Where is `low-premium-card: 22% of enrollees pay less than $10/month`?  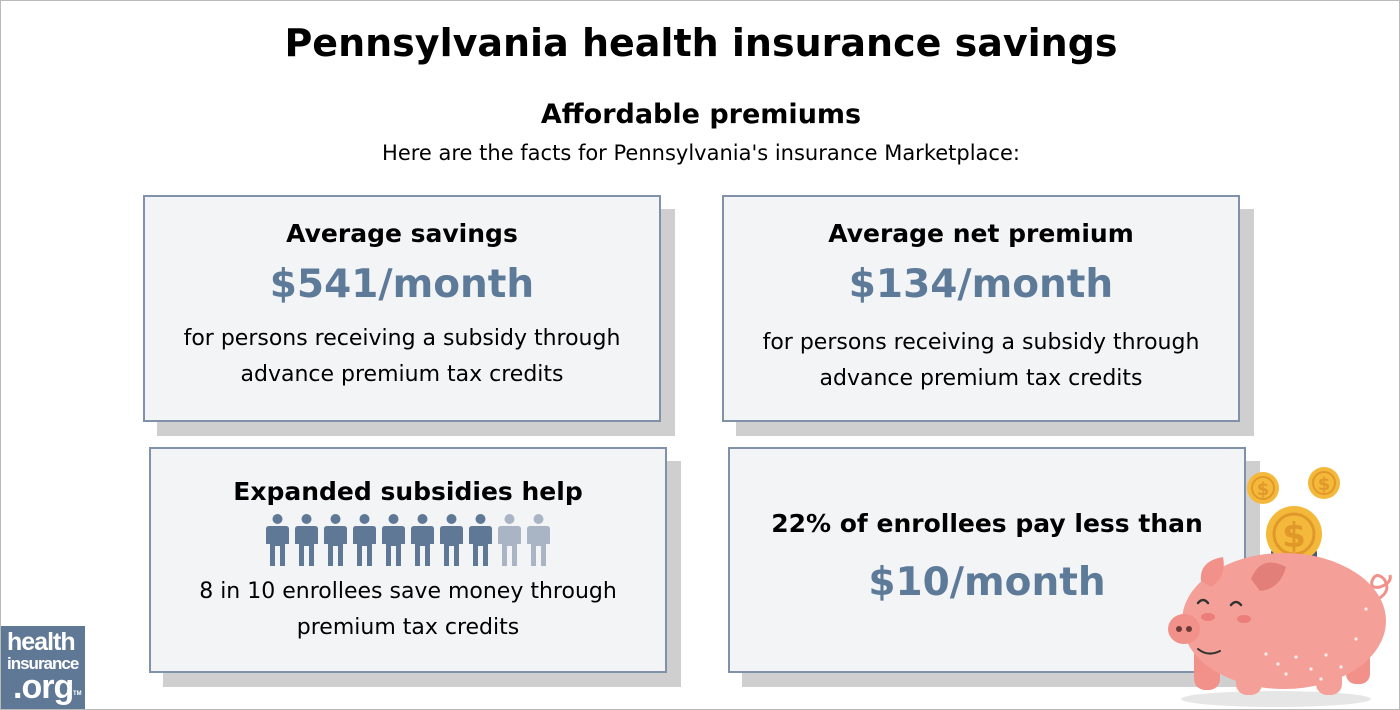
low-premium-card: 22% of enrollees pay less than $10/month is located at coordinates (987, 560).